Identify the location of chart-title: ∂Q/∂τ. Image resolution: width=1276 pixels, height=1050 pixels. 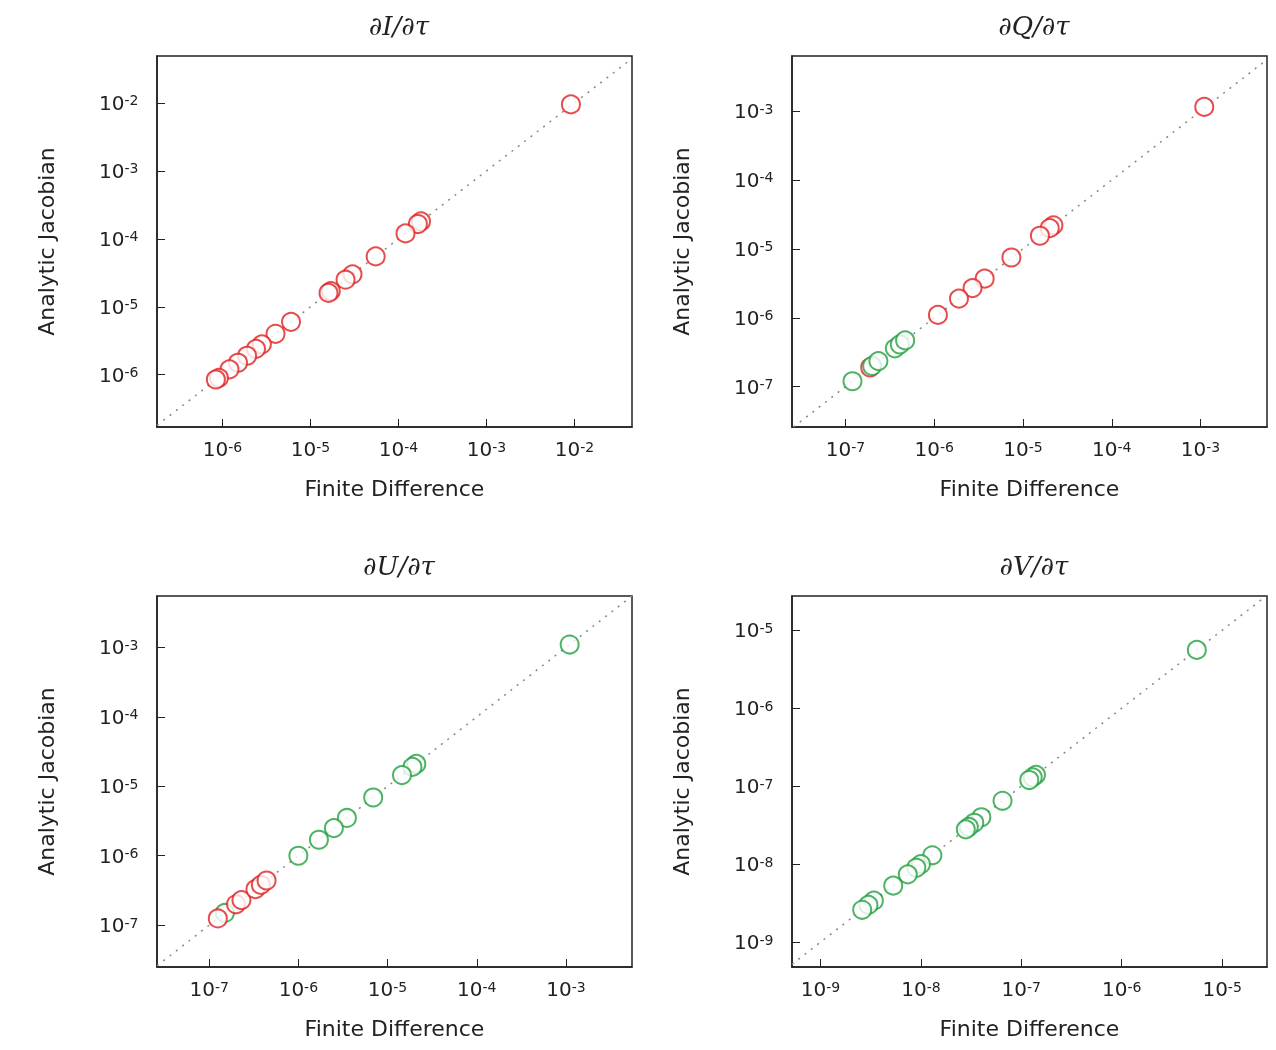
(1034, 26).